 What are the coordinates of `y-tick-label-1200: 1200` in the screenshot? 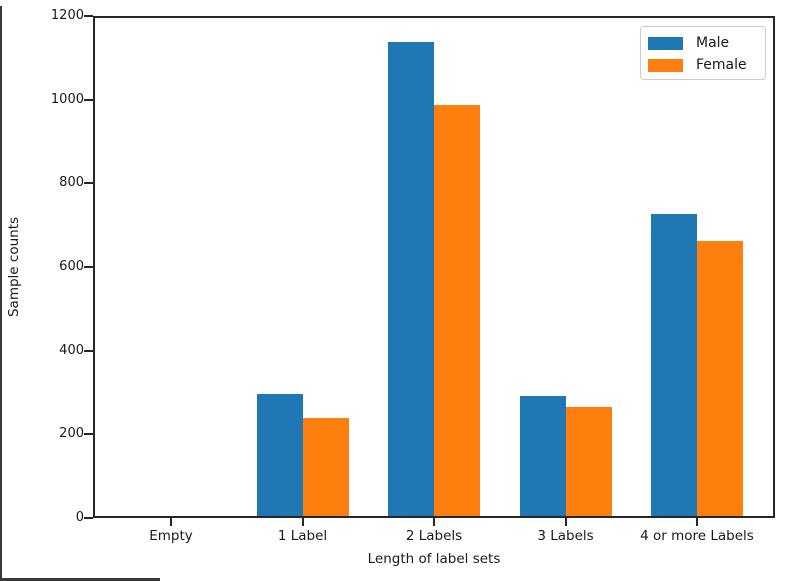 It's located at (67, 15).